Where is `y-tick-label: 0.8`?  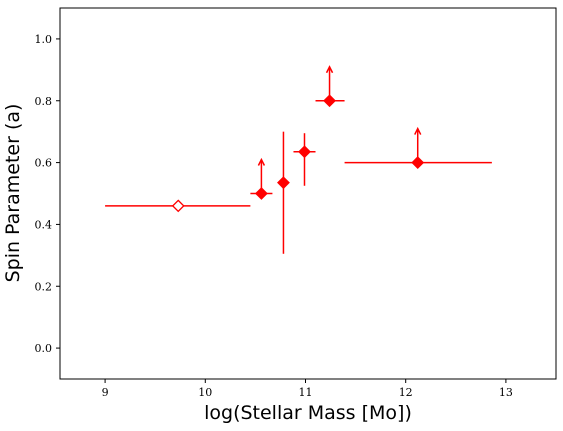 y-tick-label: 0.8 is located at coordinates (44, 101).